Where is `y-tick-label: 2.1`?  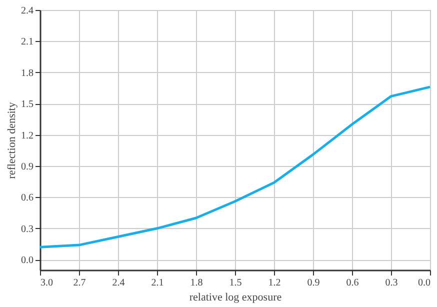 y-tick-label: 2.1 is located at coordinates (27, 42).